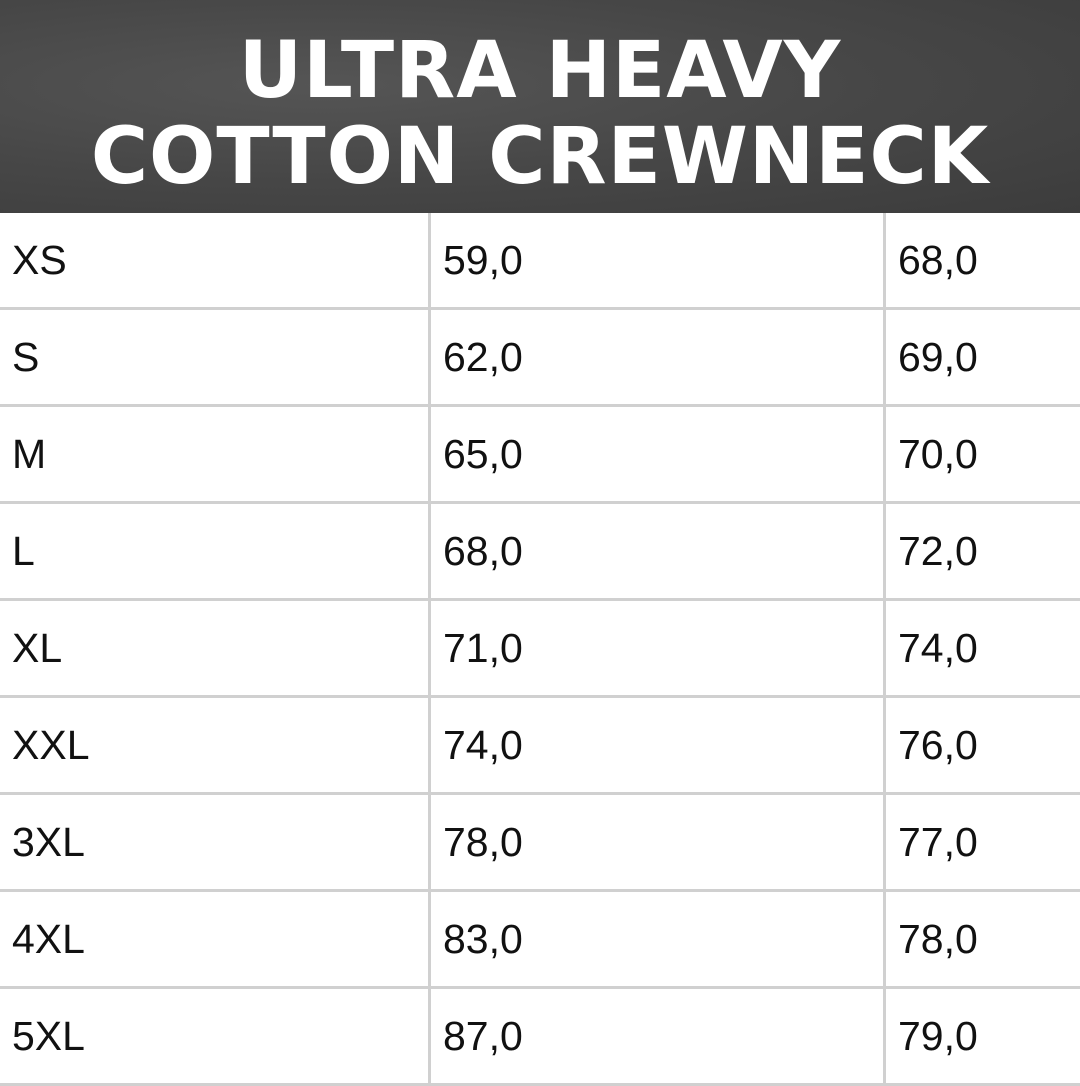  I want to click on measure-2-cell: 74,0, so click(982, 648).